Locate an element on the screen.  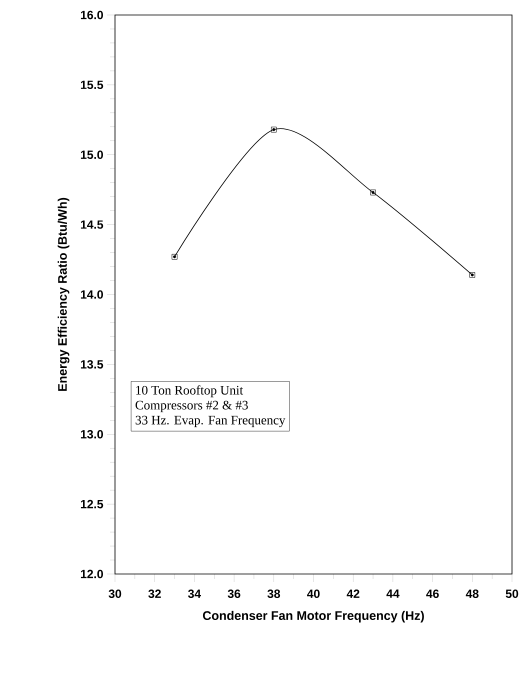
x-tick-label: 46 is located at coordinates (432, 594).